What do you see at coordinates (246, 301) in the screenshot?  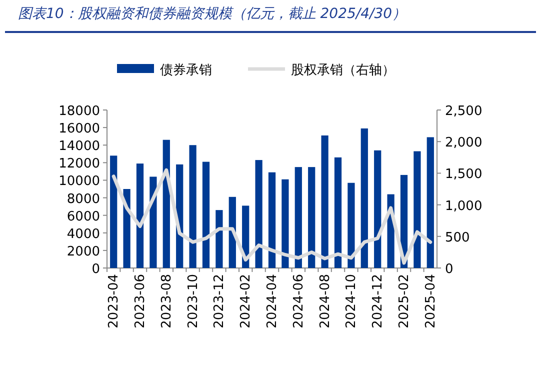 I see `x-tick-label: 2024-02` at bounding box center [246, 301].